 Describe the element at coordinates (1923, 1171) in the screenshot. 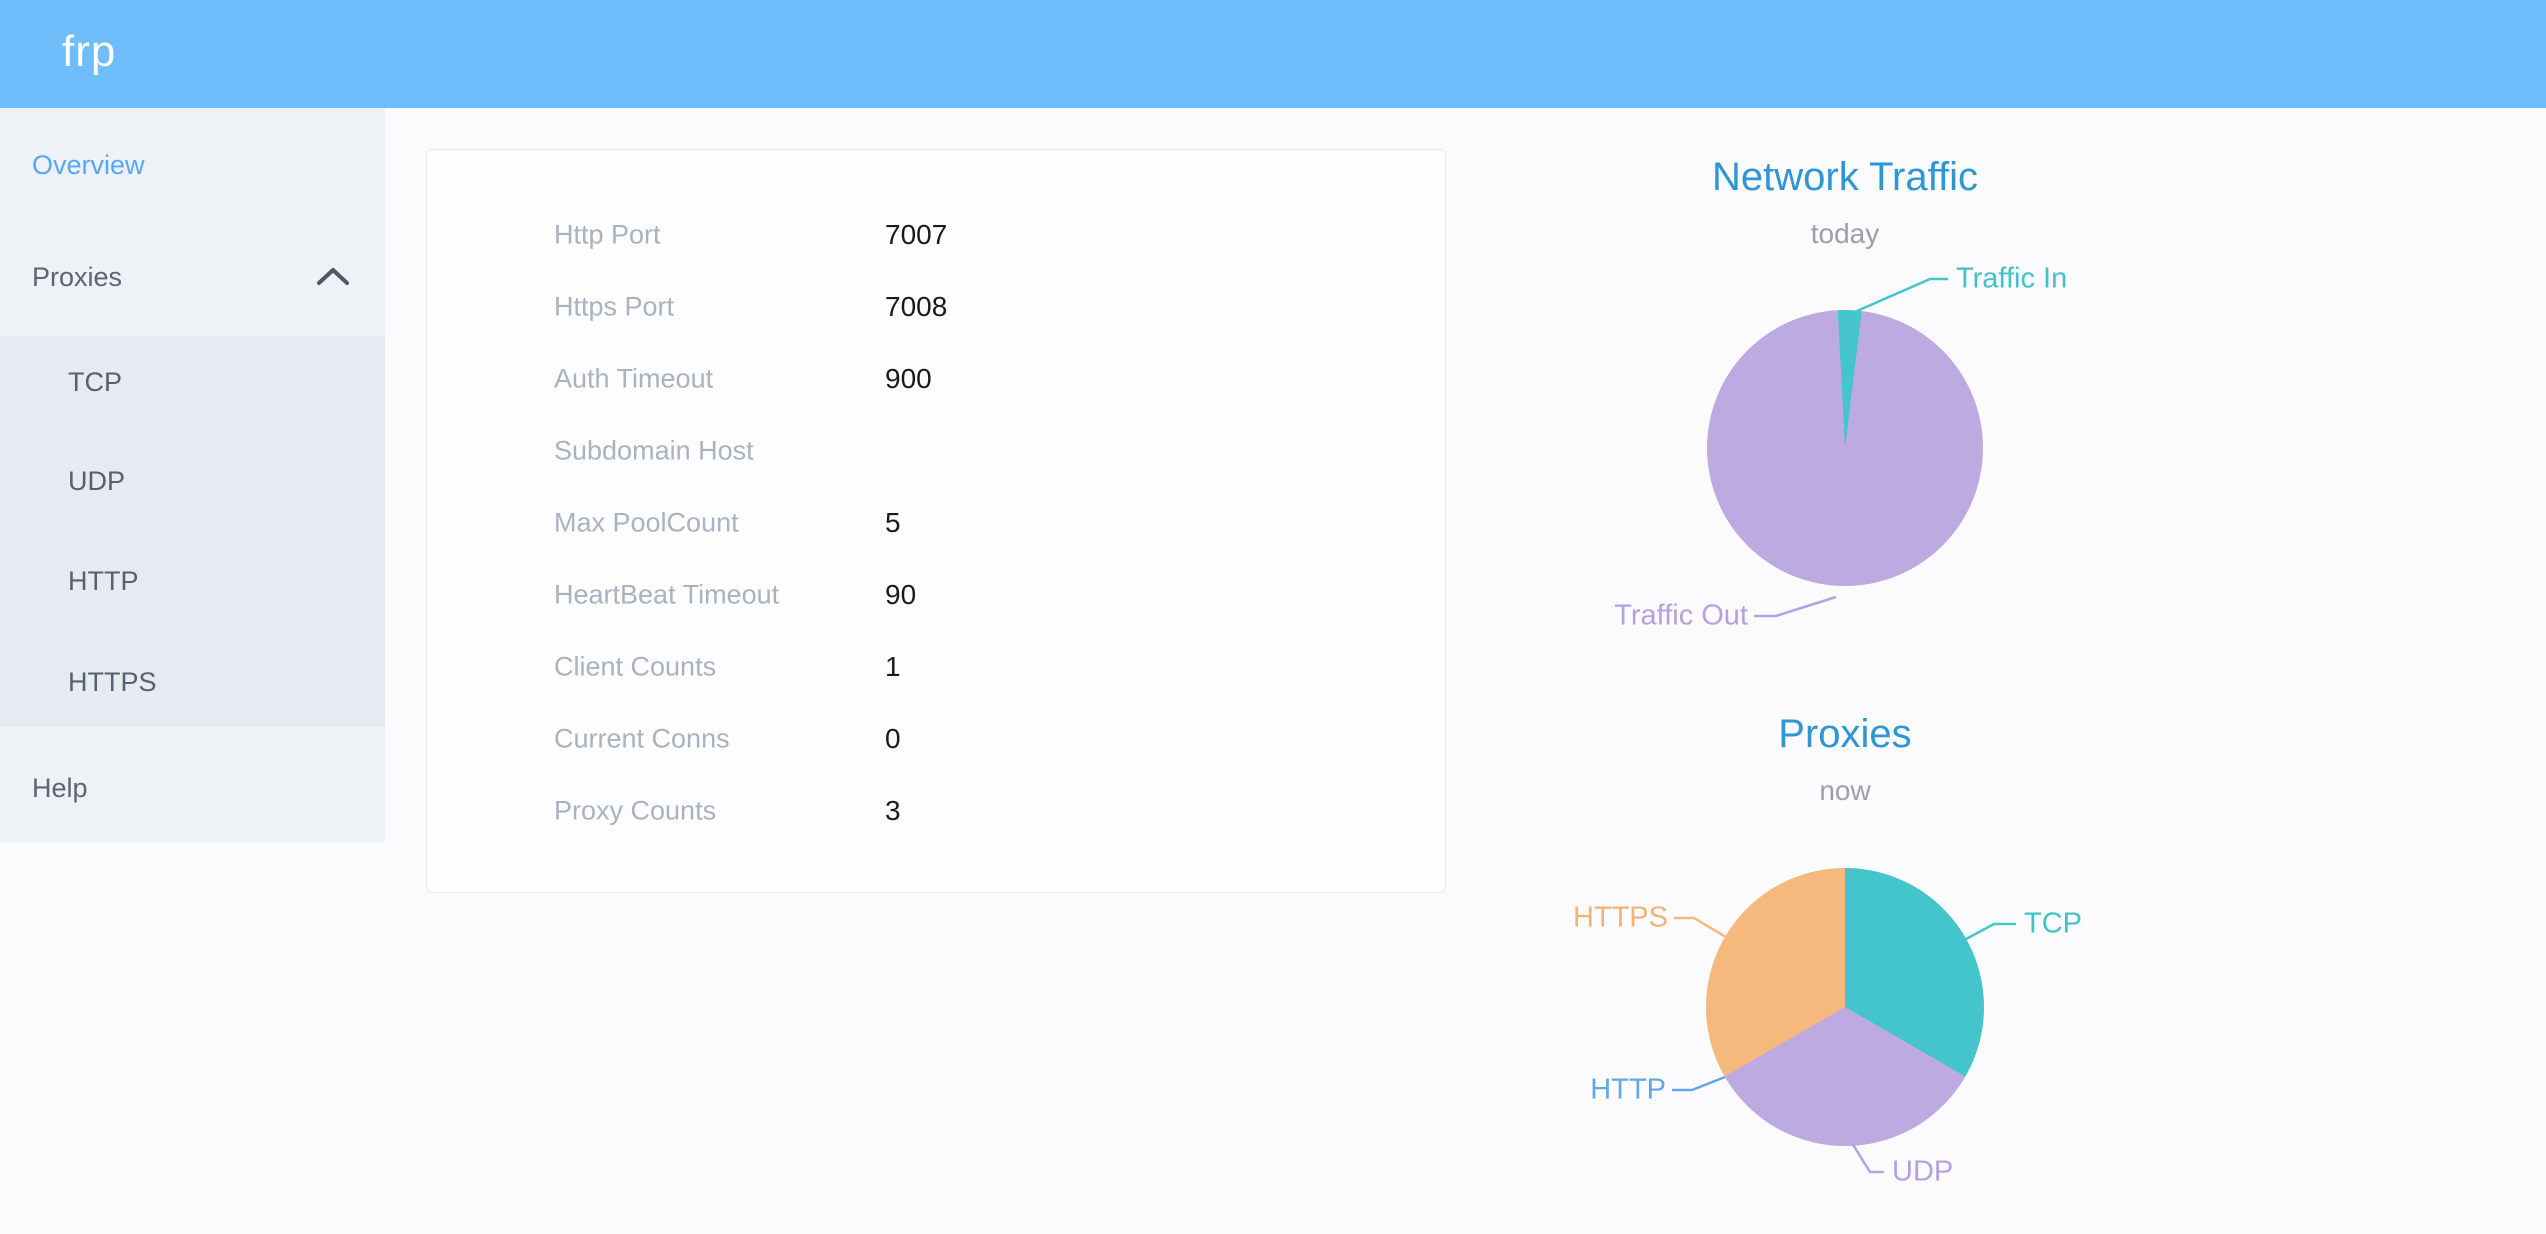

I see `label-udp: UDP` at that location.